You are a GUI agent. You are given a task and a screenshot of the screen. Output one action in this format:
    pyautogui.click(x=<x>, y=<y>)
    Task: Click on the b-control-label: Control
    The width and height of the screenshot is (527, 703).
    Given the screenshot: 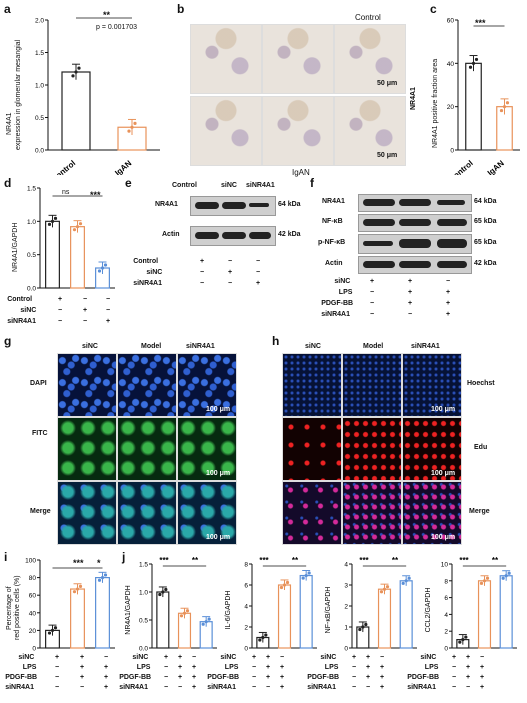 What is the action you would take?
    pyautogui.click(x=368, y=17)
    